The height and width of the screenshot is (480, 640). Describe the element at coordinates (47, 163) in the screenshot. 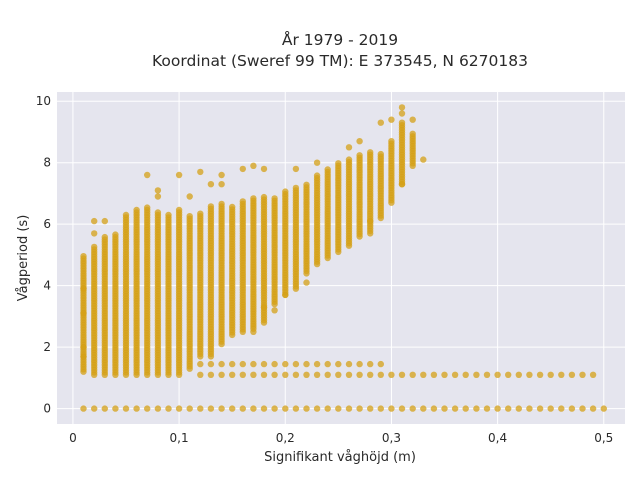

I see `y-tick-label: 8` at that location.